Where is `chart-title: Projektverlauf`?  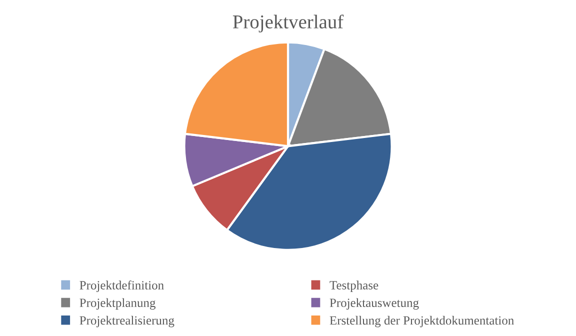
chart-title: Projektverlauf is located at coordinates (288, 23).